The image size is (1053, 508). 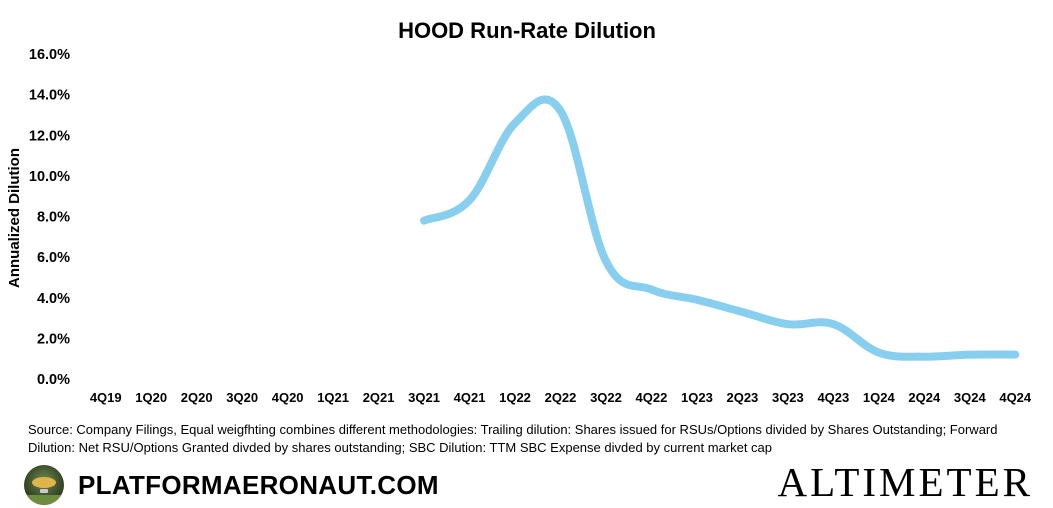 I want to click on x-tick-label: 3Q20, so click(x=242, y=397).